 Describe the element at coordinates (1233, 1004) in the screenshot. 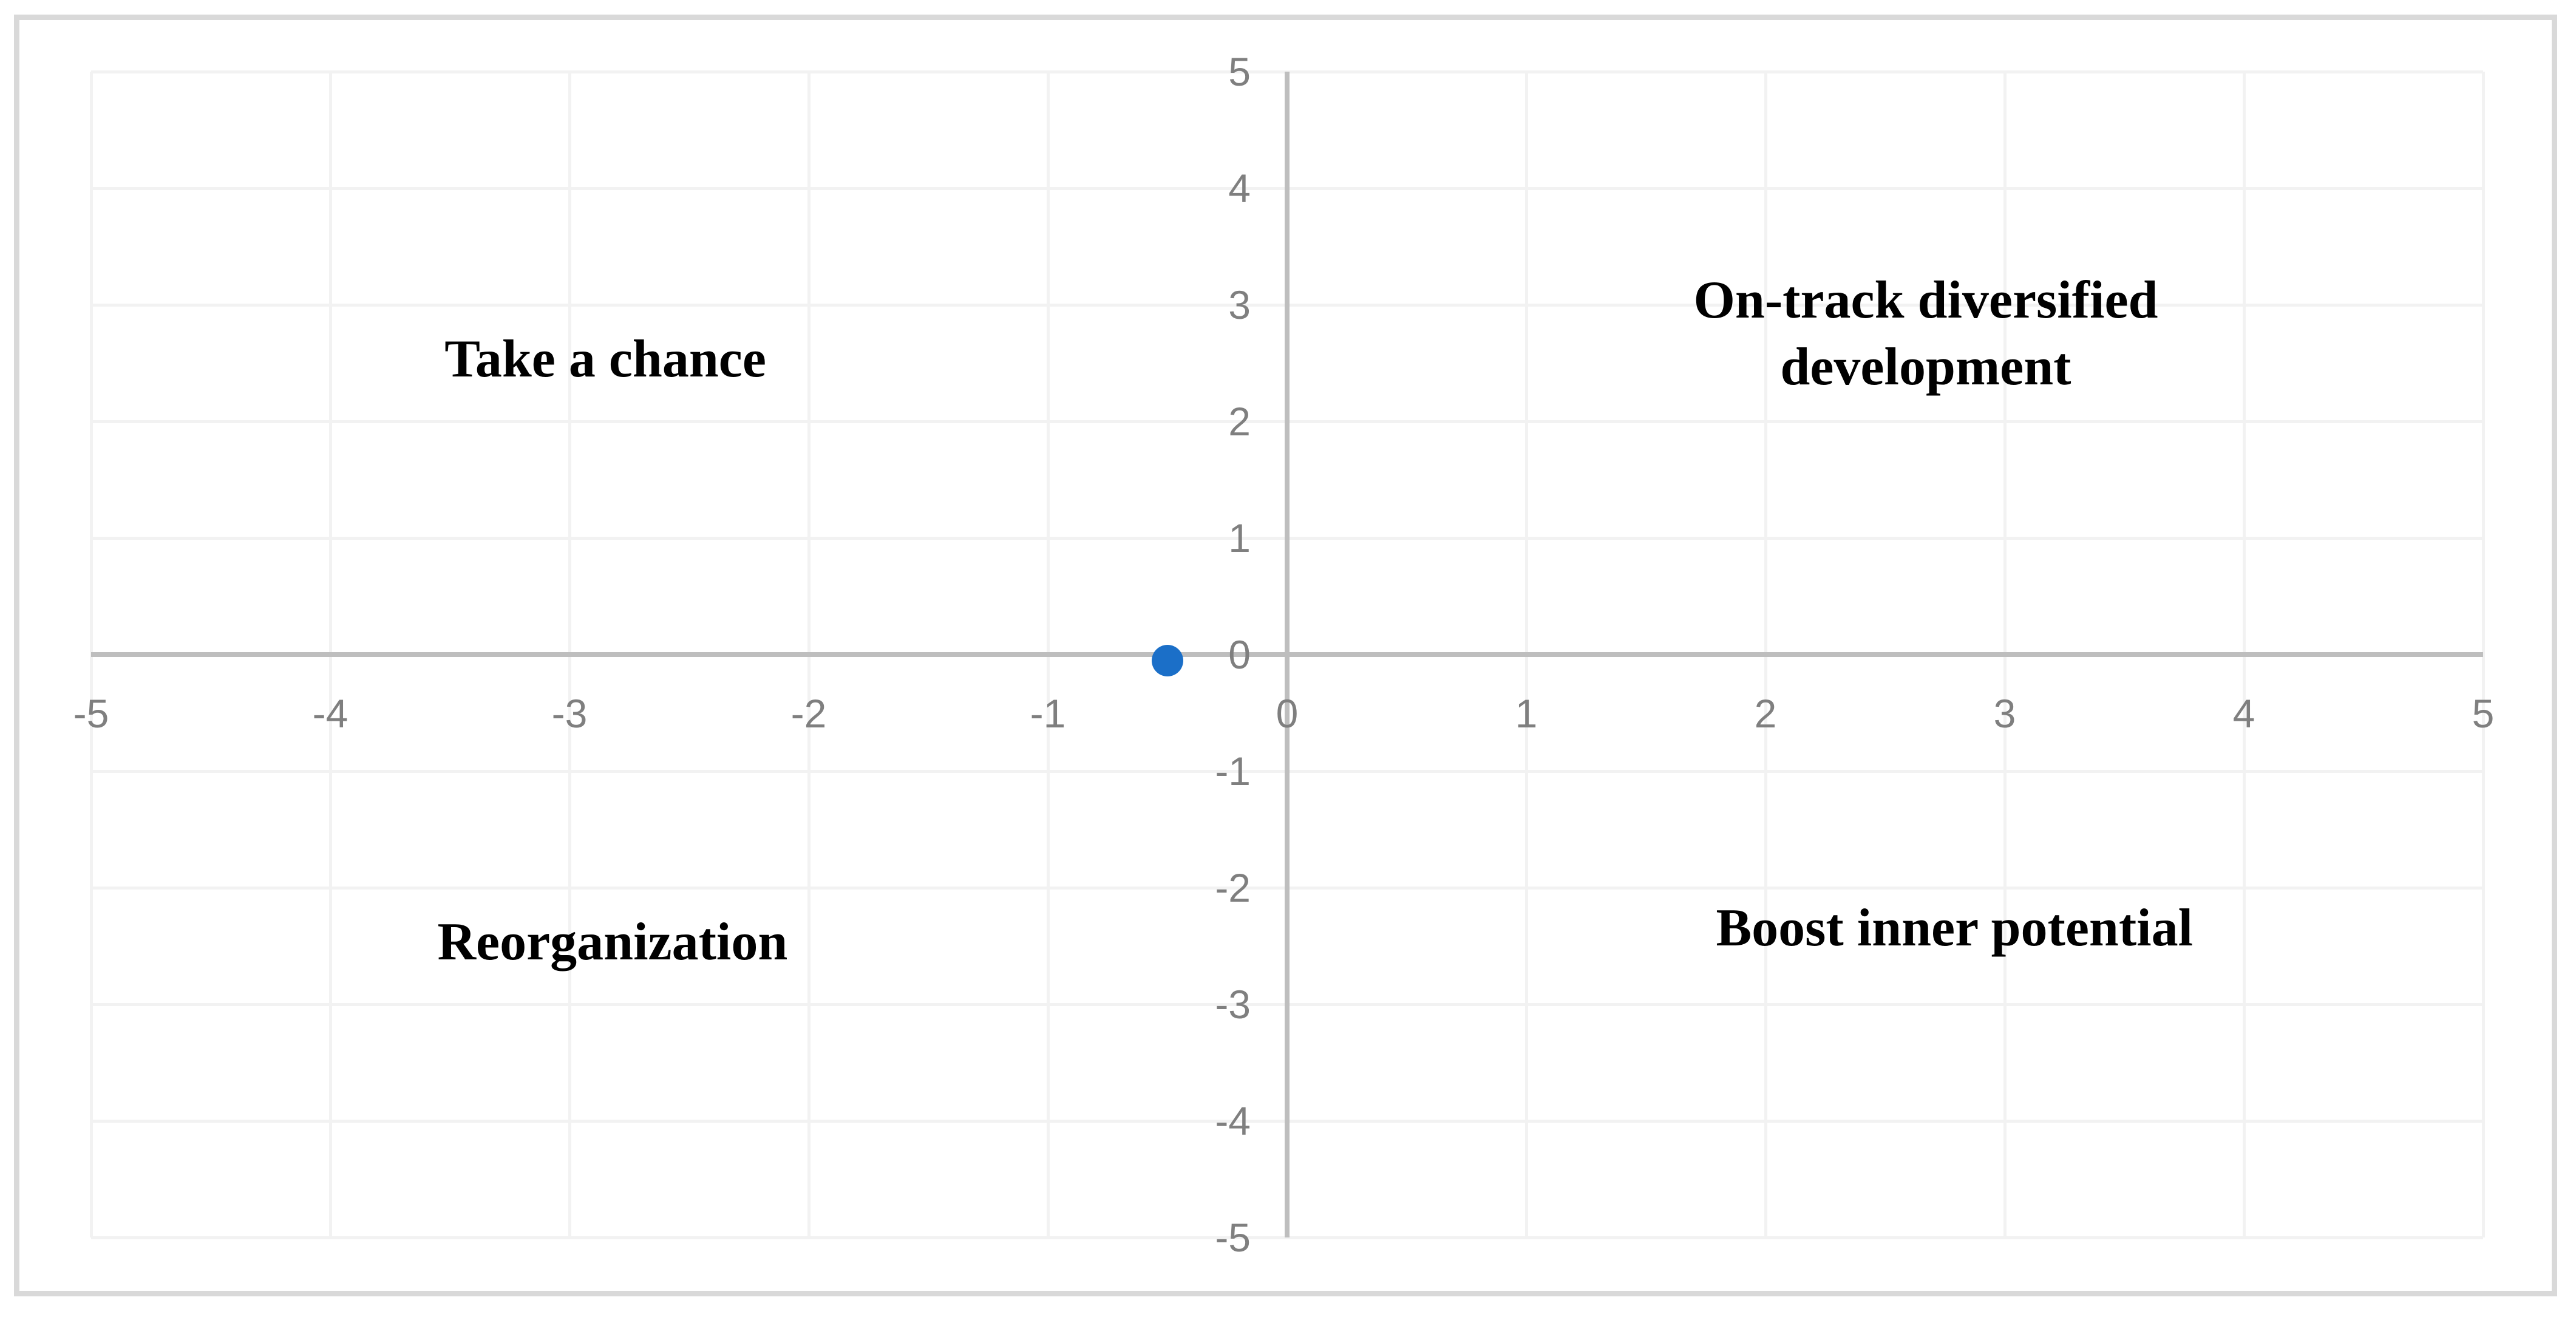

I see `y-tick-label: -3` at that location.